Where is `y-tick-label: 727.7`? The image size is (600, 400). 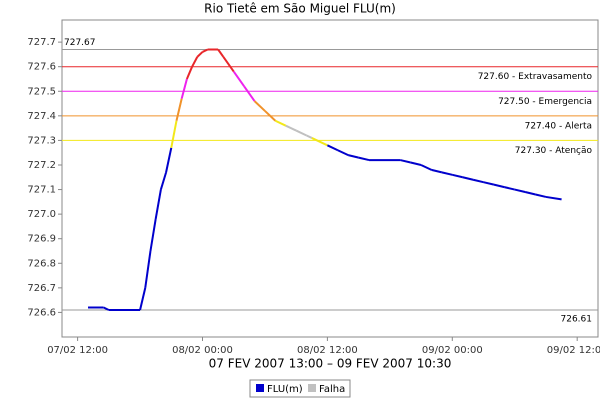
y-tick-label: 727.7 is located at coordinates (41, 42).